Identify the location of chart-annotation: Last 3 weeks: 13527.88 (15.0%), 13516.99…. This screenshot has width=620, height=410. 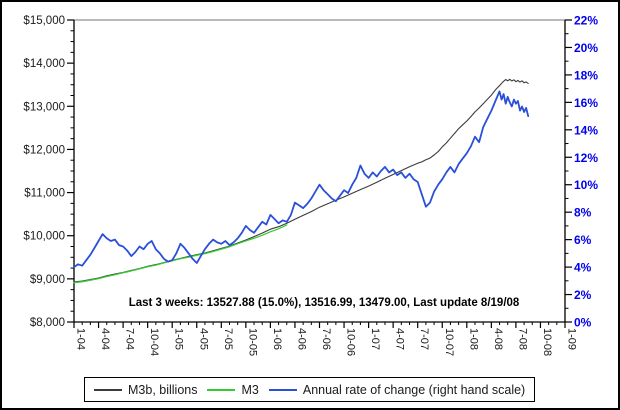
(324, 303).